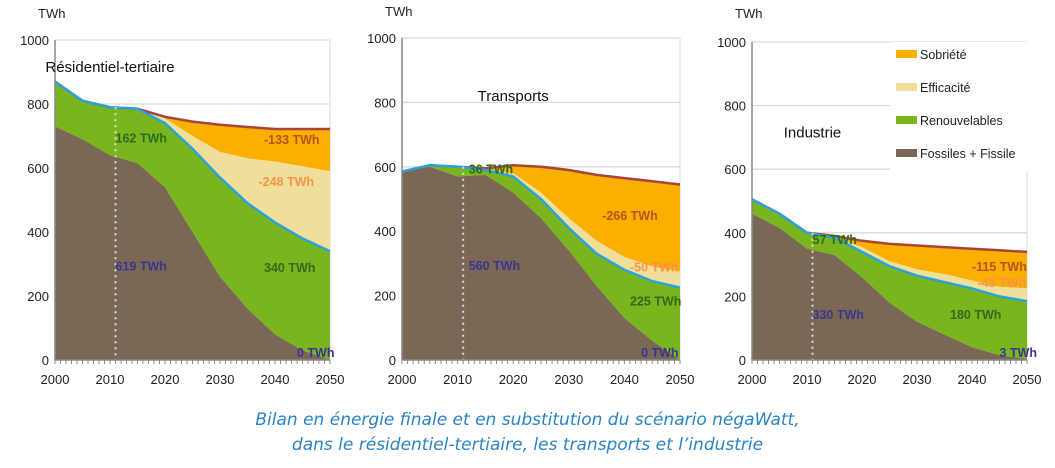 The width and height of the screenshot is (1055, 468). Describe the element at coordinates (968, 154) in the screenshot. I see `legend-label: Fossiles + Fissile` at that location.